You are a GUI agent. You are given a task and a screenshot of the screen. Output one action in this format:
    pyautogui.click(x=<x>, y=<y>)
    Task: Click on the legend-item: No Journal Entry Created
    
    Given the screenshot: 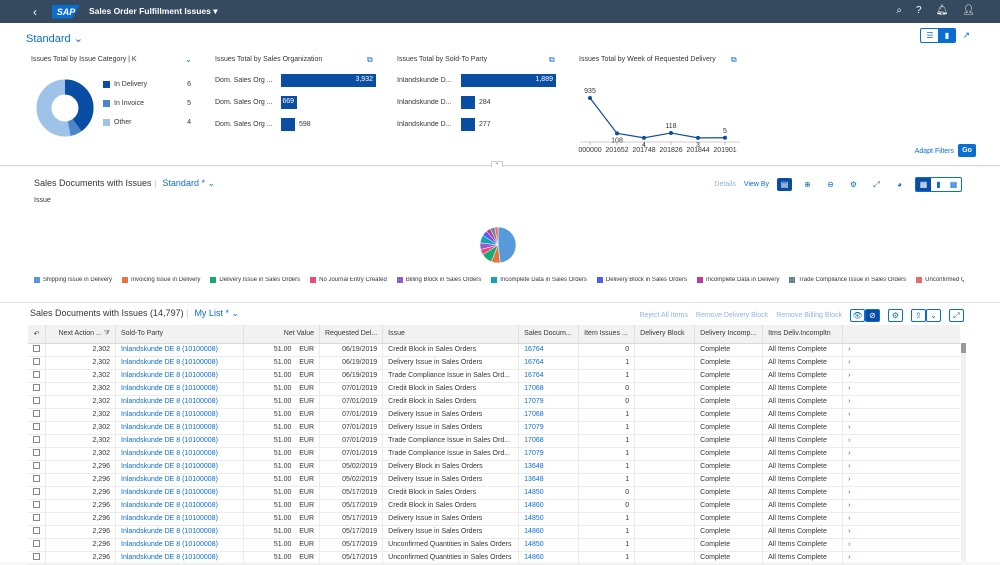 What is the action you would take?
    pyautogui.click(x=348, y=280)
    